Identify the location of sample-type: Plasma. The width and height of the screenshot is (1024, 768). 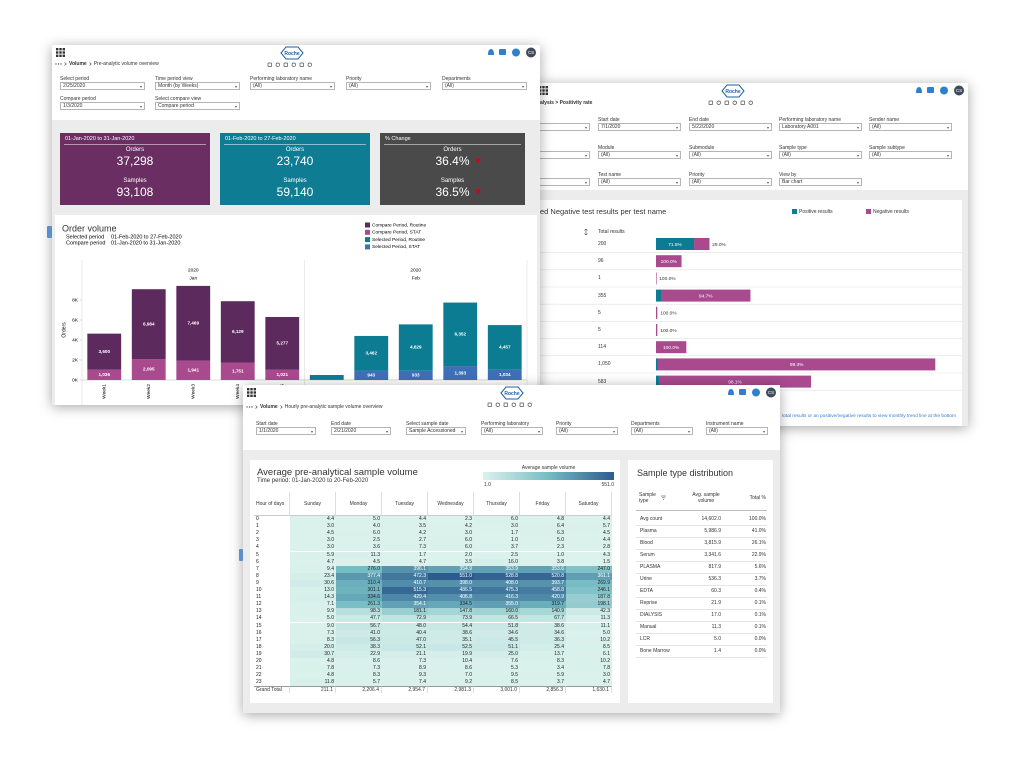
(648, 531).